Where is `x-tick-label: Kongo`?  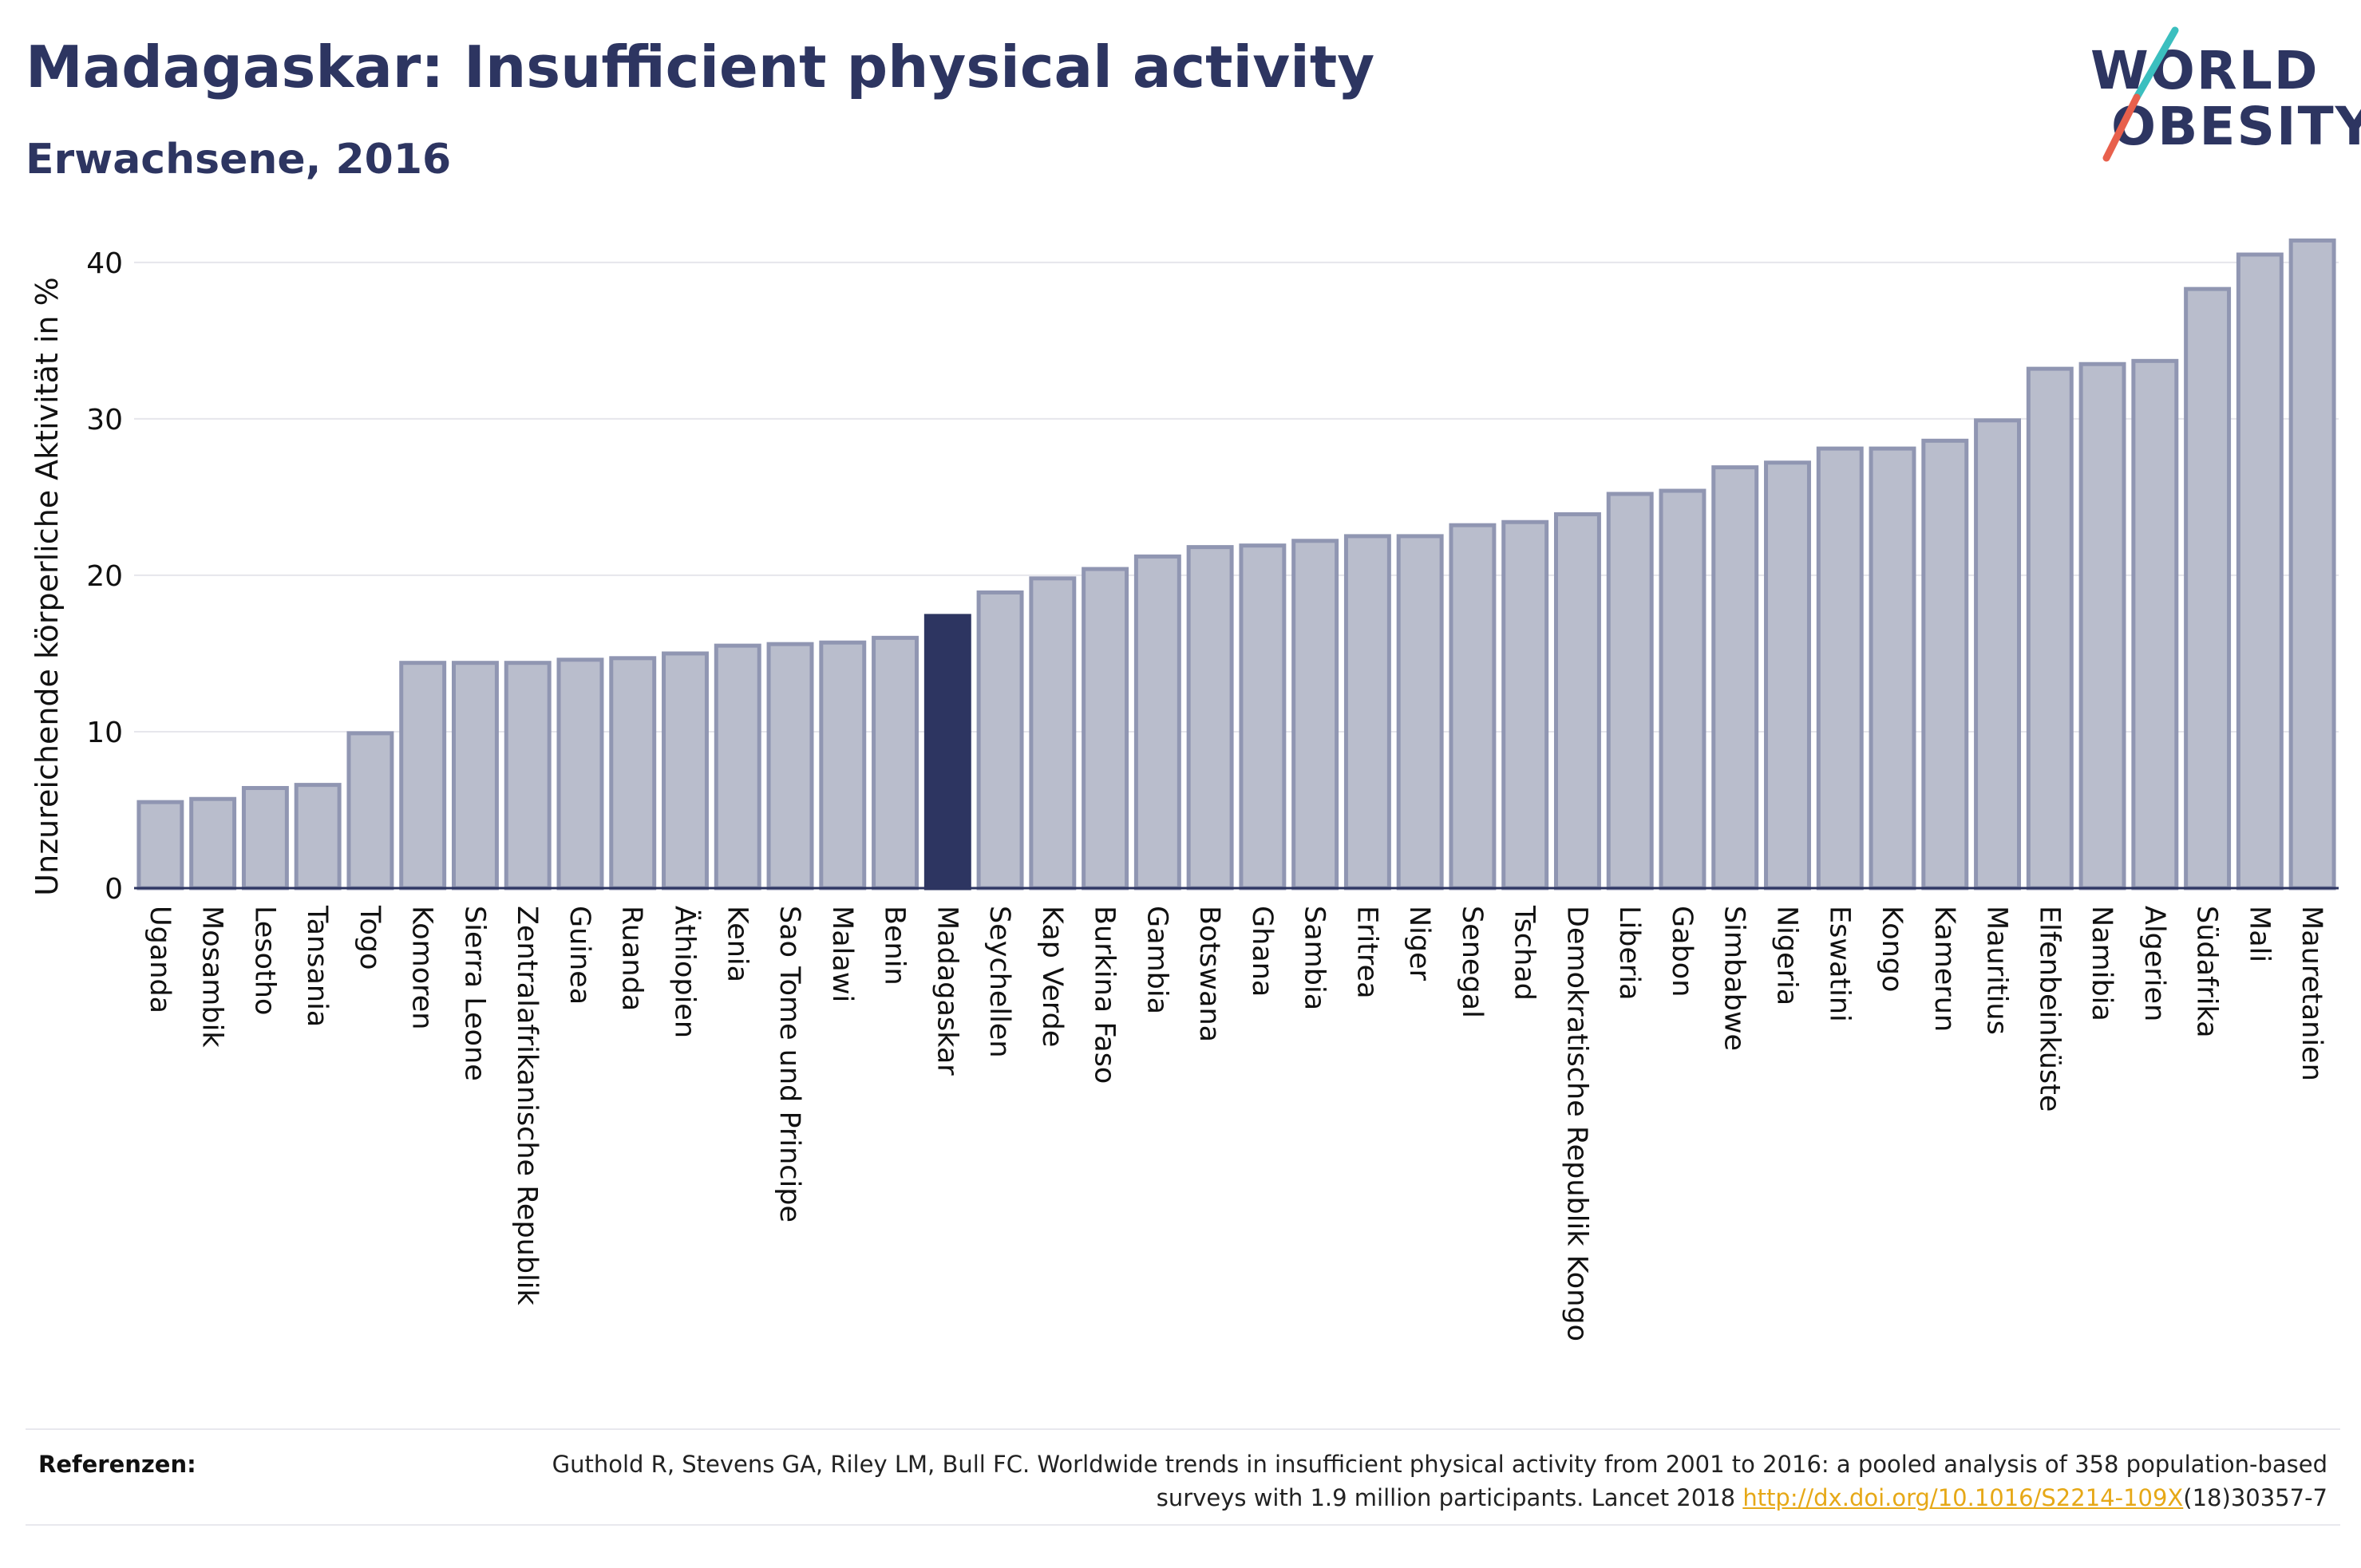 x-tick-label: Kongo is located at coordinates (1892, 949).